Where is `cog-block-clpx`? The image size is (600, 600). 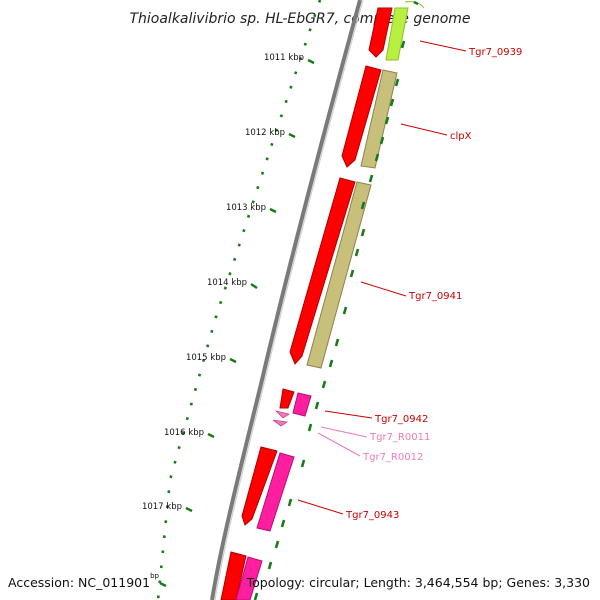
cog-block-clpx is located at coordinates (379, 119).